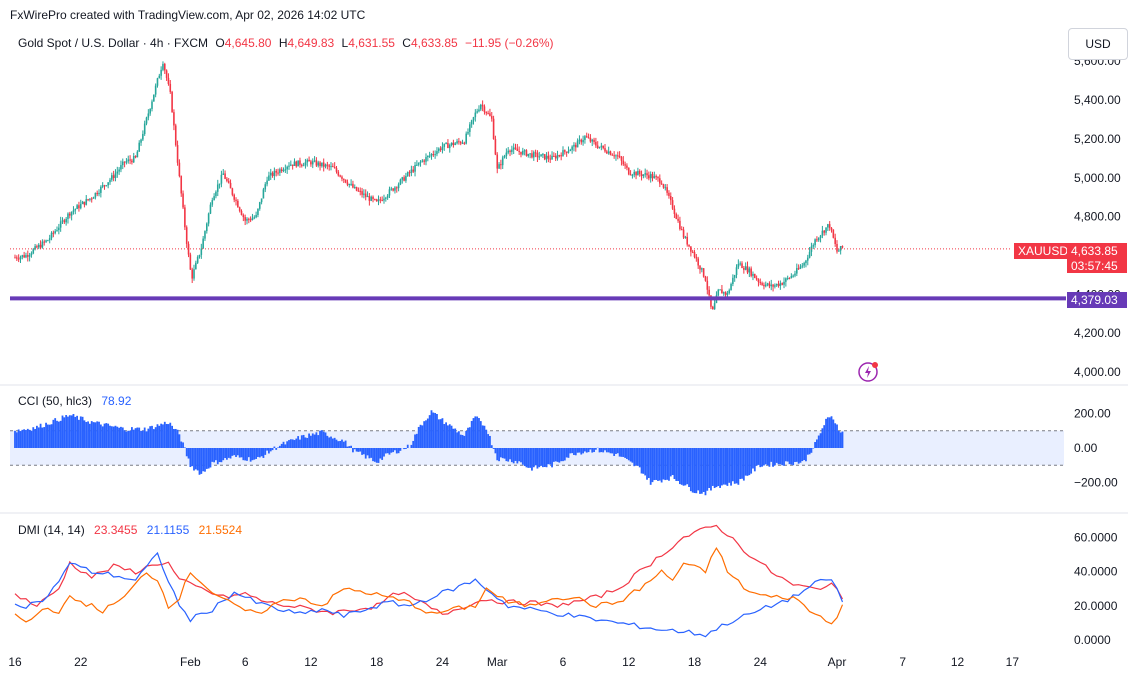  Describe the element at coordinates (1098, 44) in the screenshot. I see `currency-button: USD` at that location.